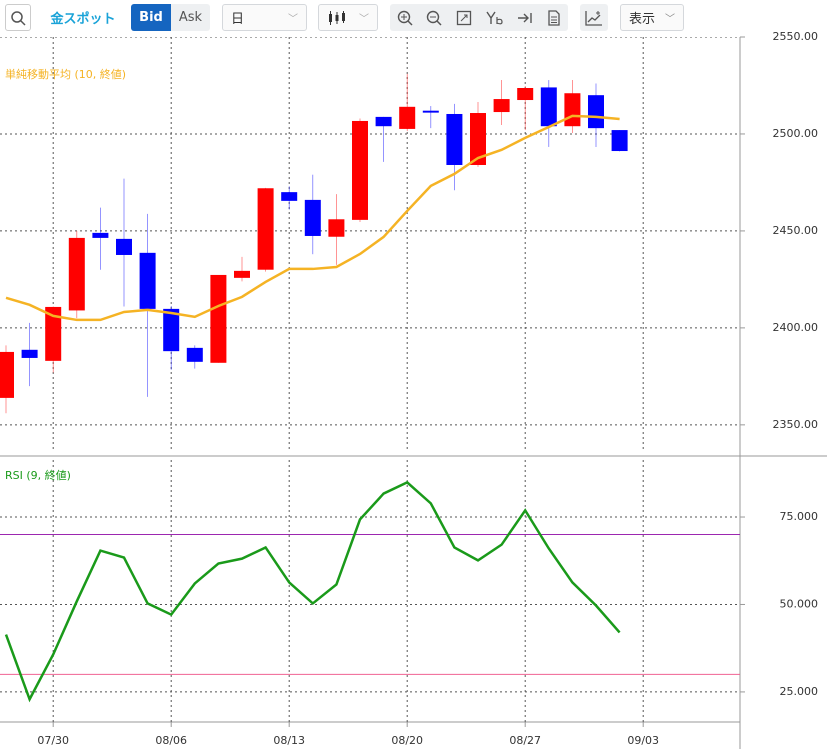  I want to click on period-dropdown: 日 ﹀, so click(264, 17).